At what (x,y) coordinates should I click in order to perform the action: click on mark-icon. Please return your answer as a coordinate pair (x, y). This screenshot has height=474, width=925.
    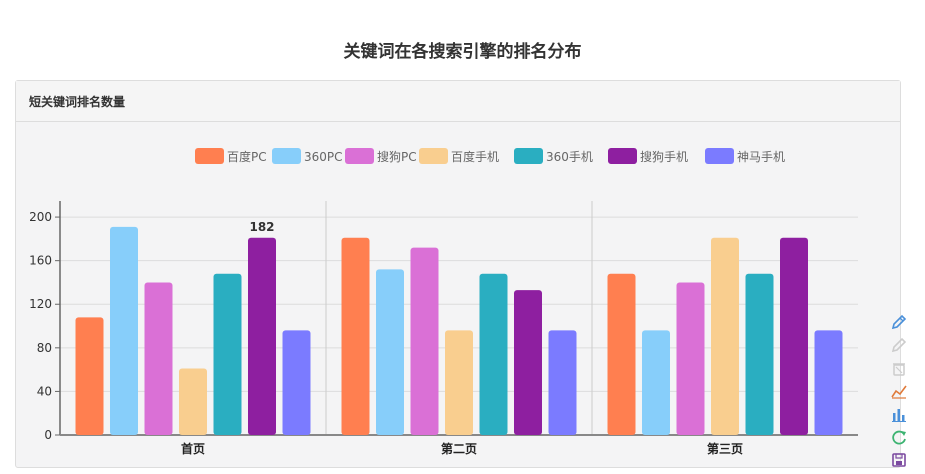
    Looking at the image, I should click on (899, 322).